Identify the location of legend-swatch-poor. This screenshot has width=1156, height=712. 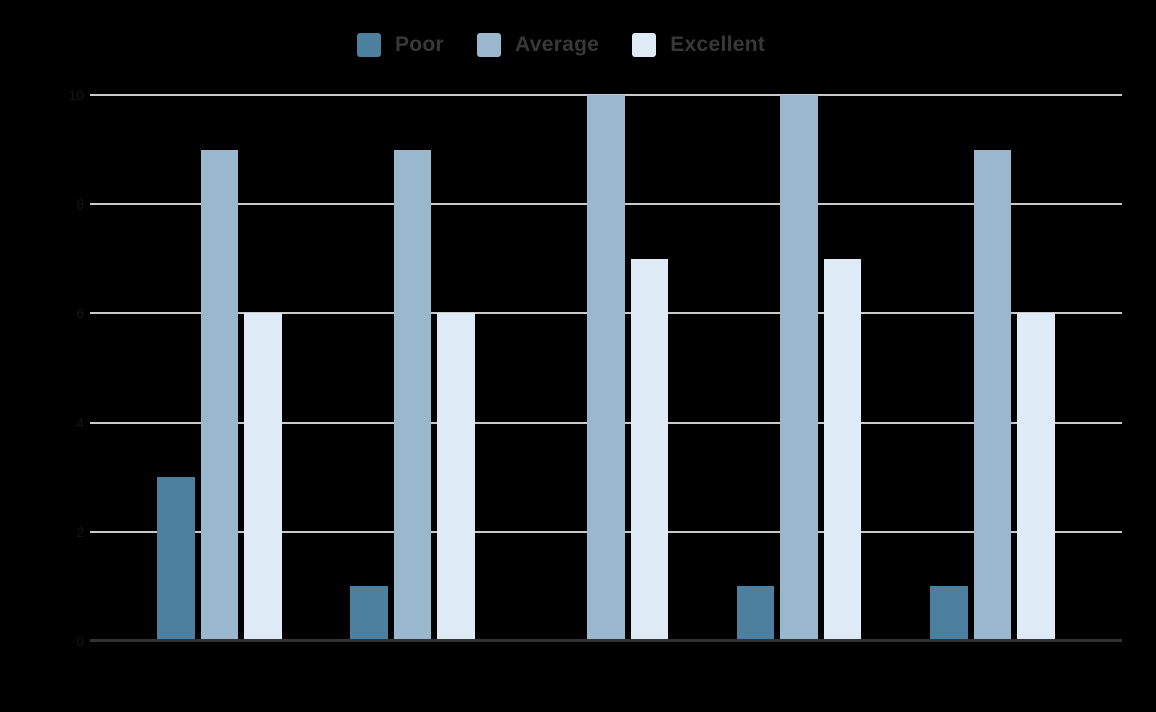
(369, 45).